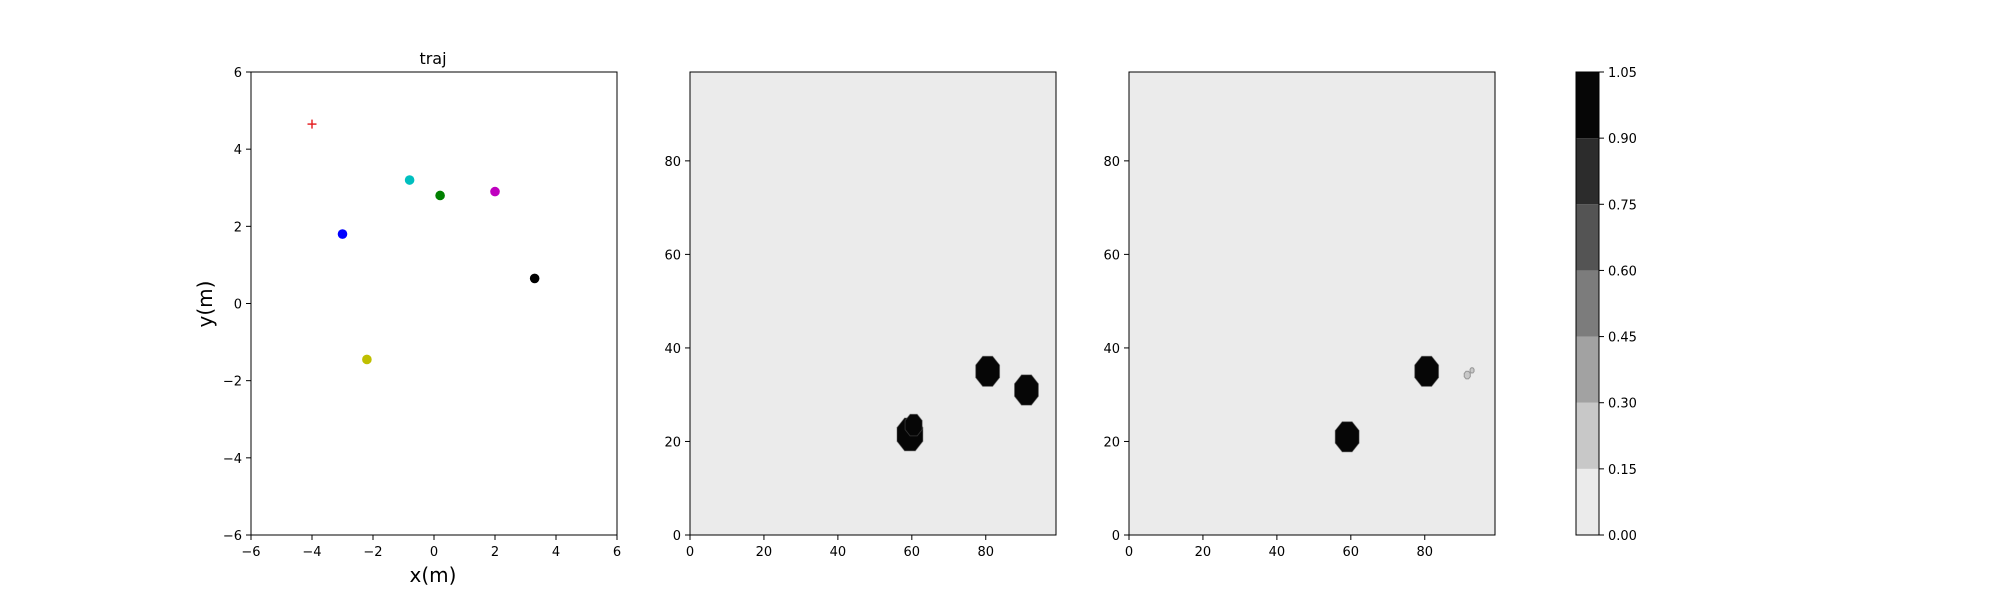  I want to click on point-blue, so click(342, 234).